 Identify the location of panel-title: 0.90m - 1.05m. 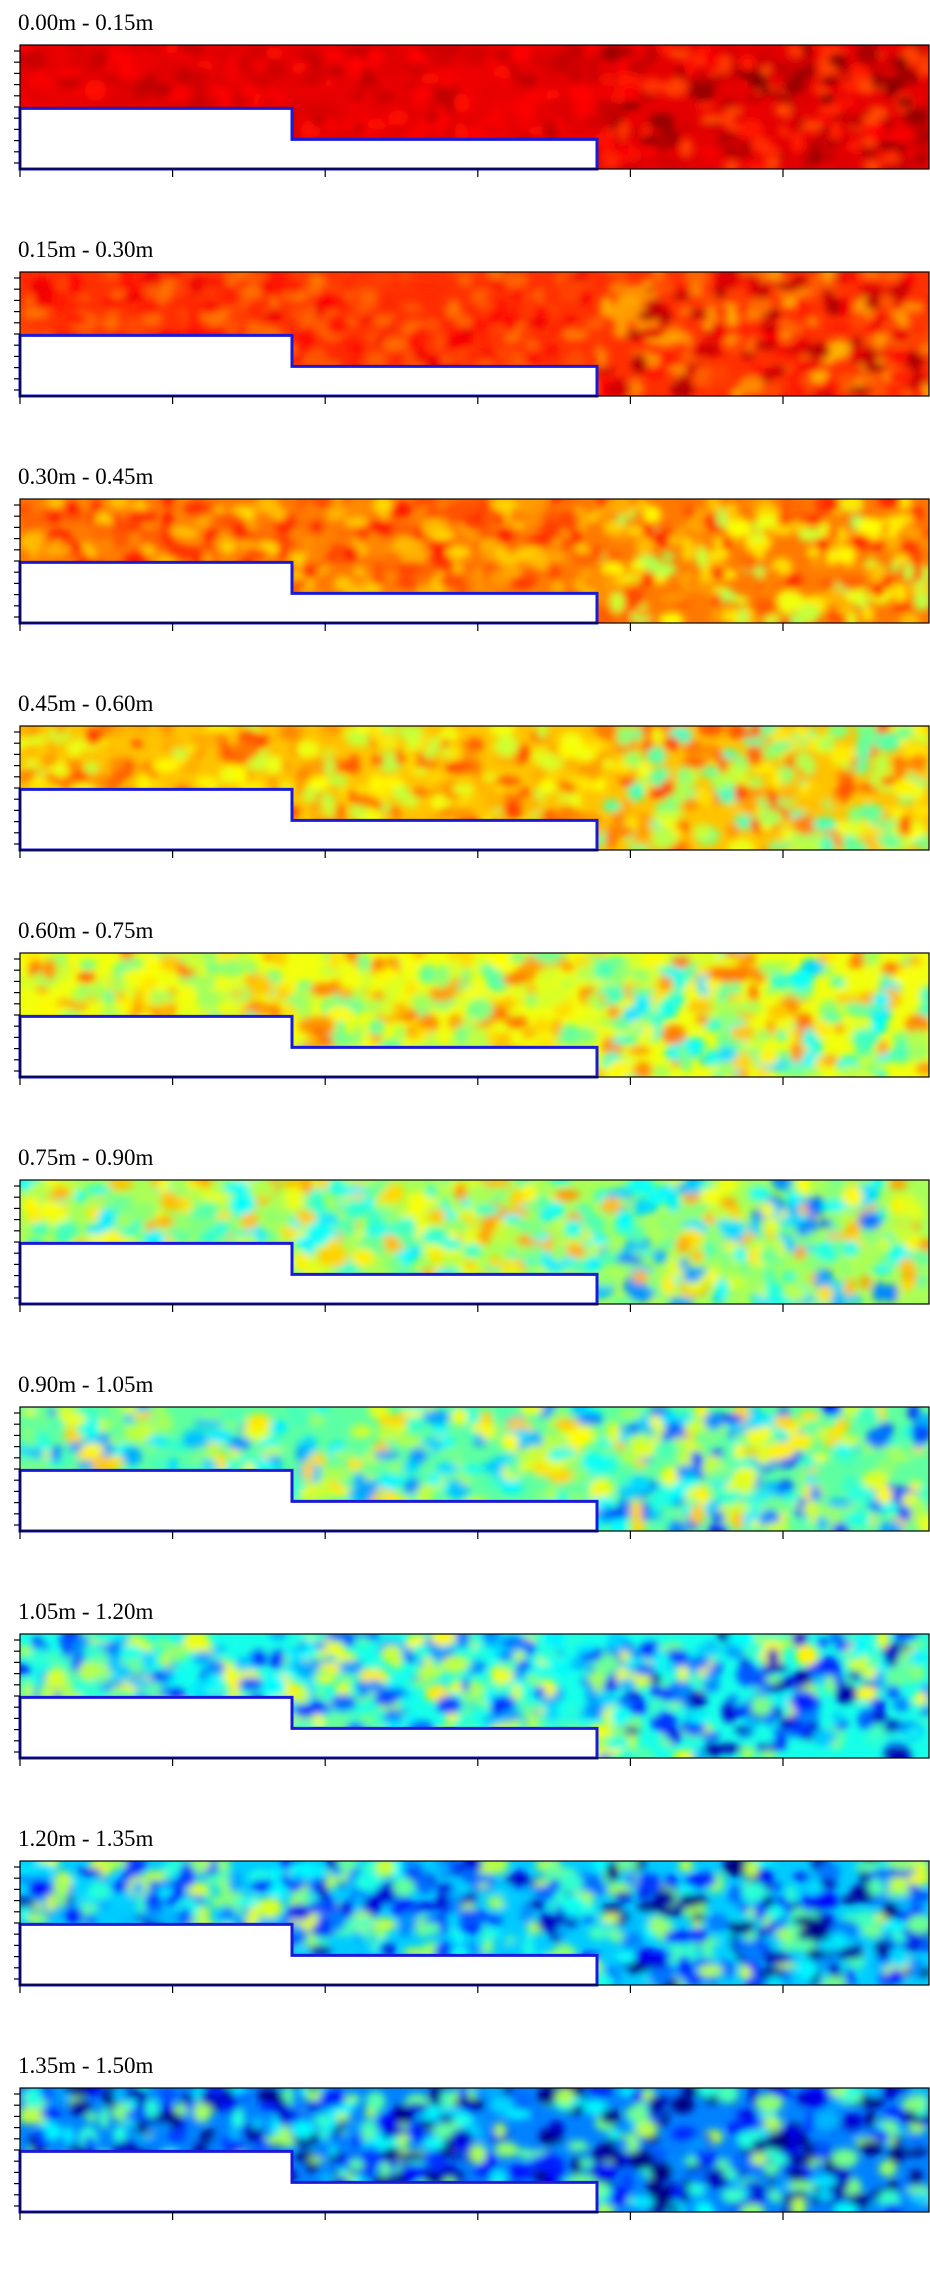
(86, 1384).